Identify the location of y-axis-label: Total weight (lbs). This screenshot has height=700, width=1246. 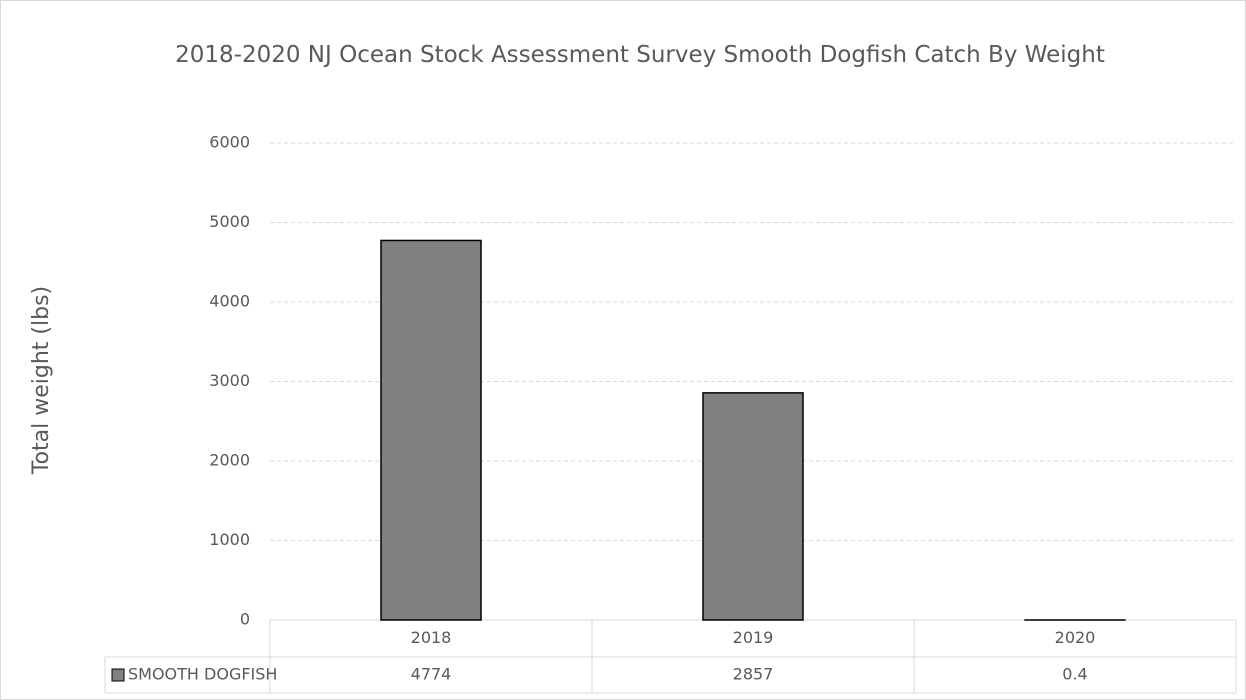
(41, 380).